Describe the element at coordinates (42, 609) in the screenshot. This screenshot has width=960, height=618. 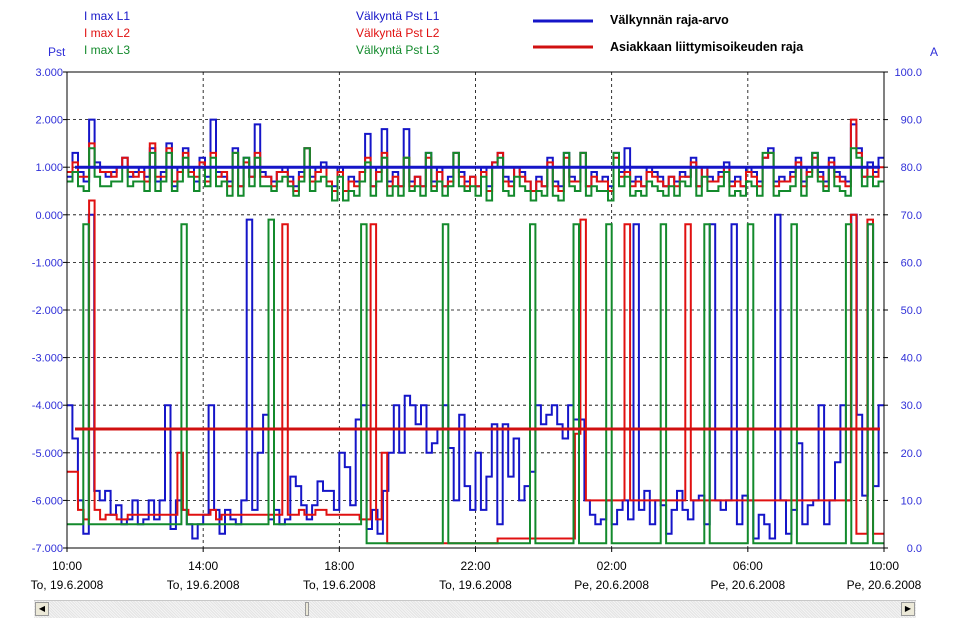
I see `scroll-left-arrow-icon: ◀` at that location.